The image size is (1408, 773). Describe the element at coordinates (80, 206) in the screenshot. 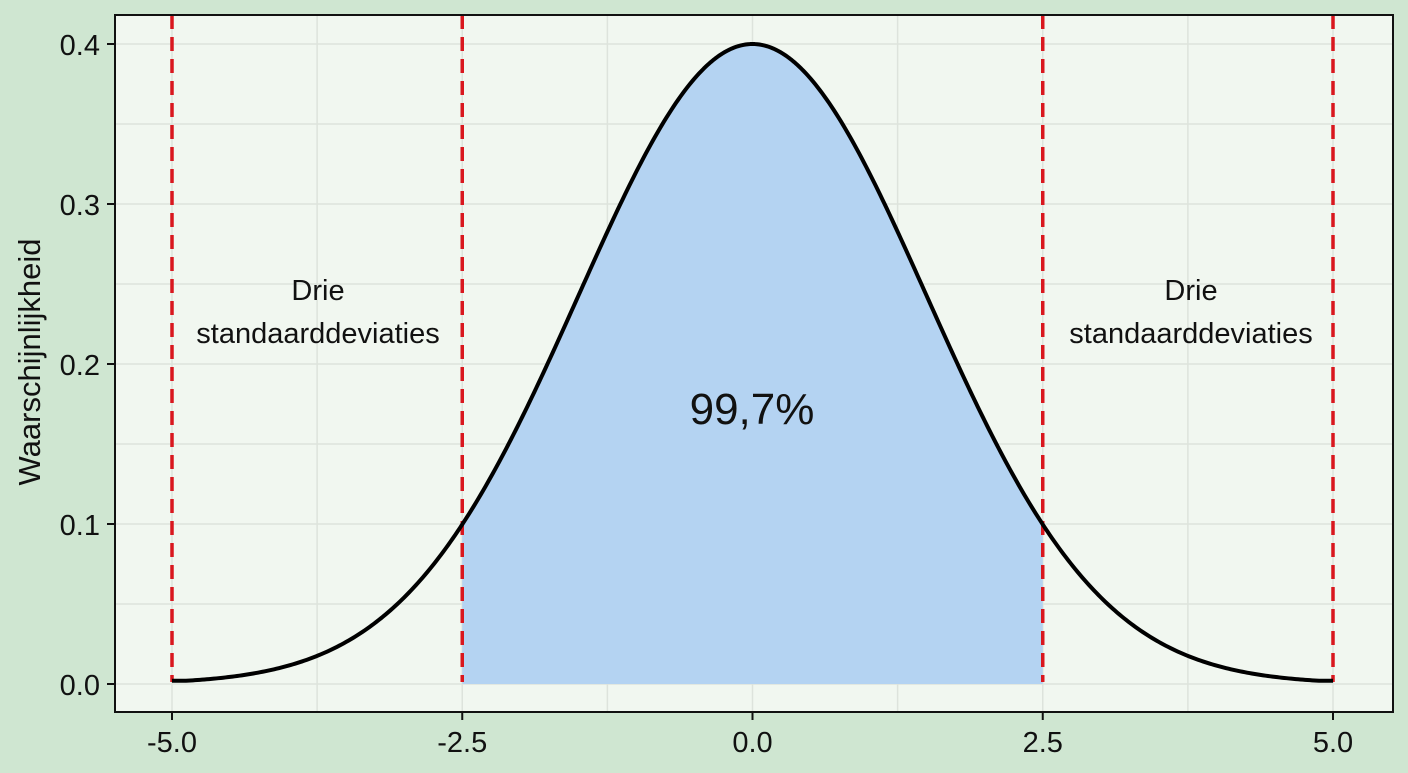

I see `y-tick-label: 0.3` at that location.